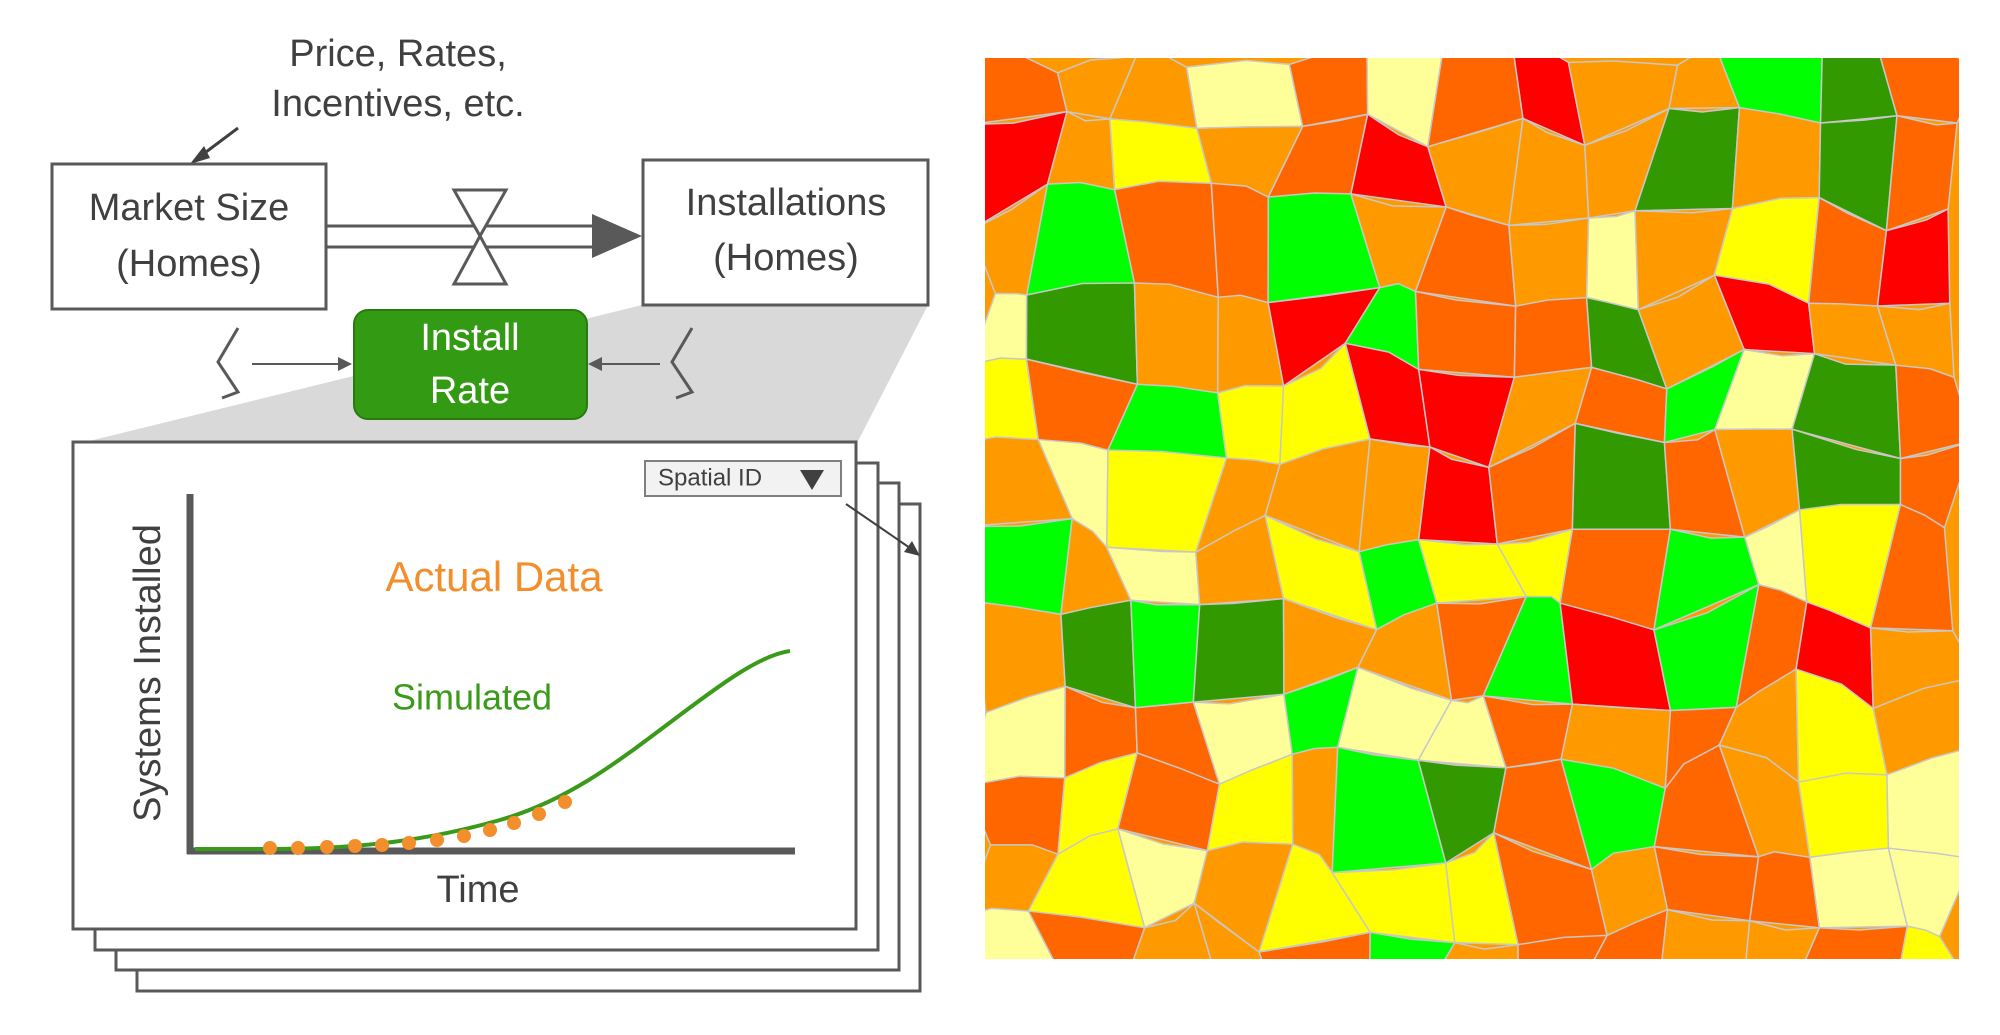  What do you see at coordinates (472, 697) in the screenshot?
I see `legend-simulated: Simulated` at bounding box center [472, 697].